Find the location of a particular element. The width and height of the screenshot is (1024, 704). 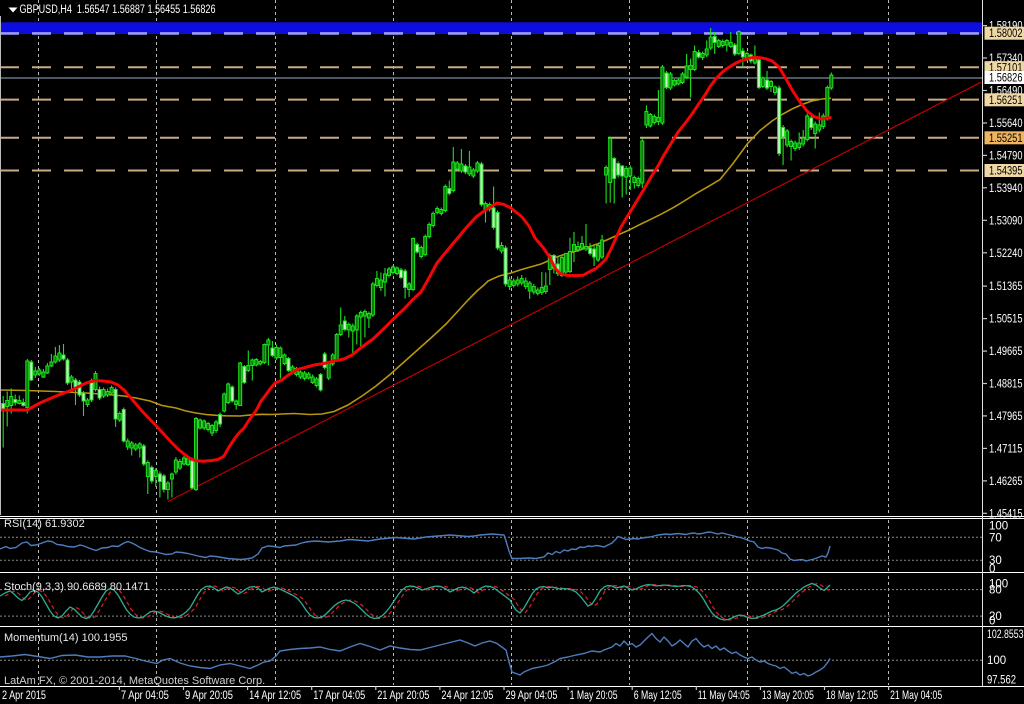

svg-text: 17 Apr 04:05 is located at coordinates (339, 696).